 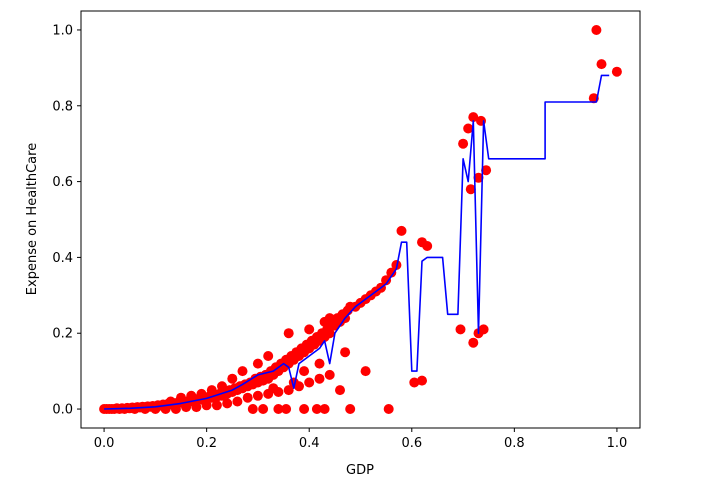 What do you see at coordinates (62, 30) in the screenshot?
I see `y-tick-label: 1.0` at bounding box center [62, 30].